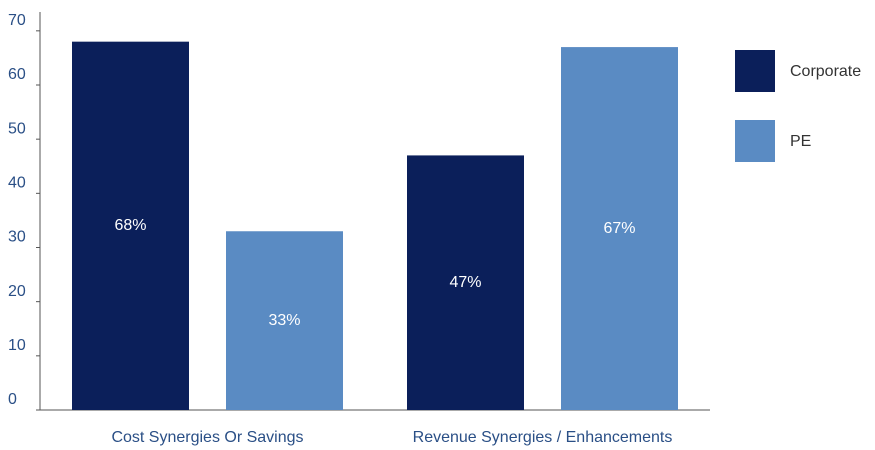  Describe the element at coordinates (17, 20) in the screenshot. I see `y-tick-label: 70` at that location.